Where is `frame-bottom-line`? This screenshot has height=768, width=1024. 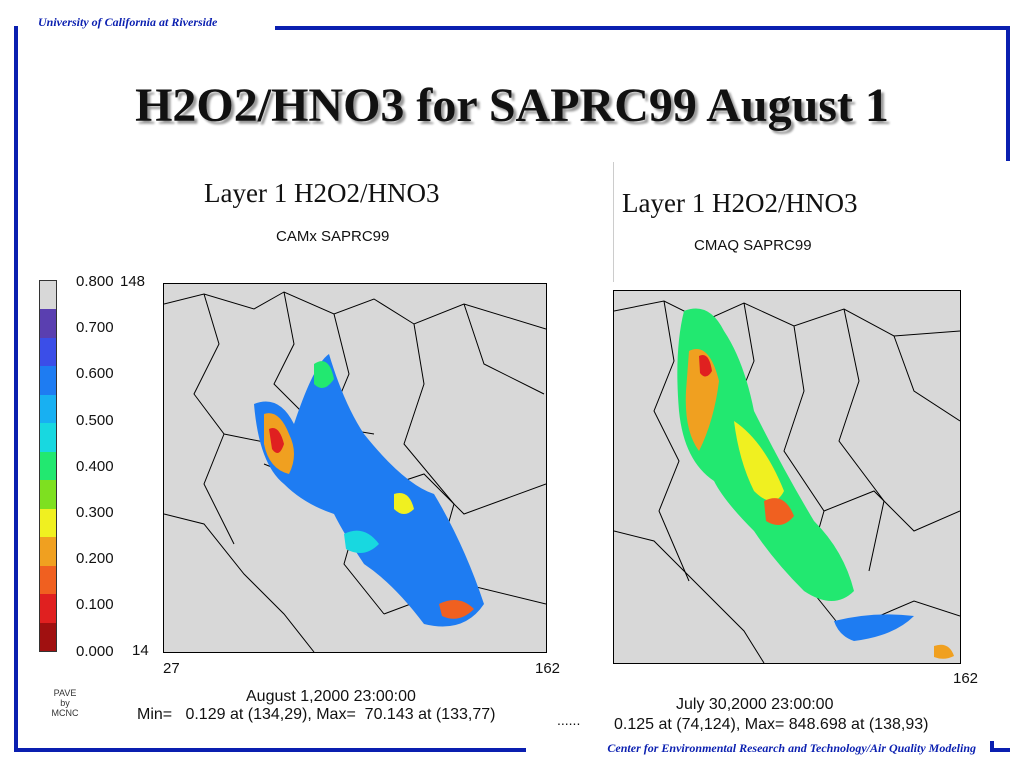
frame-bottom-line is located at coordinates (270, 750).